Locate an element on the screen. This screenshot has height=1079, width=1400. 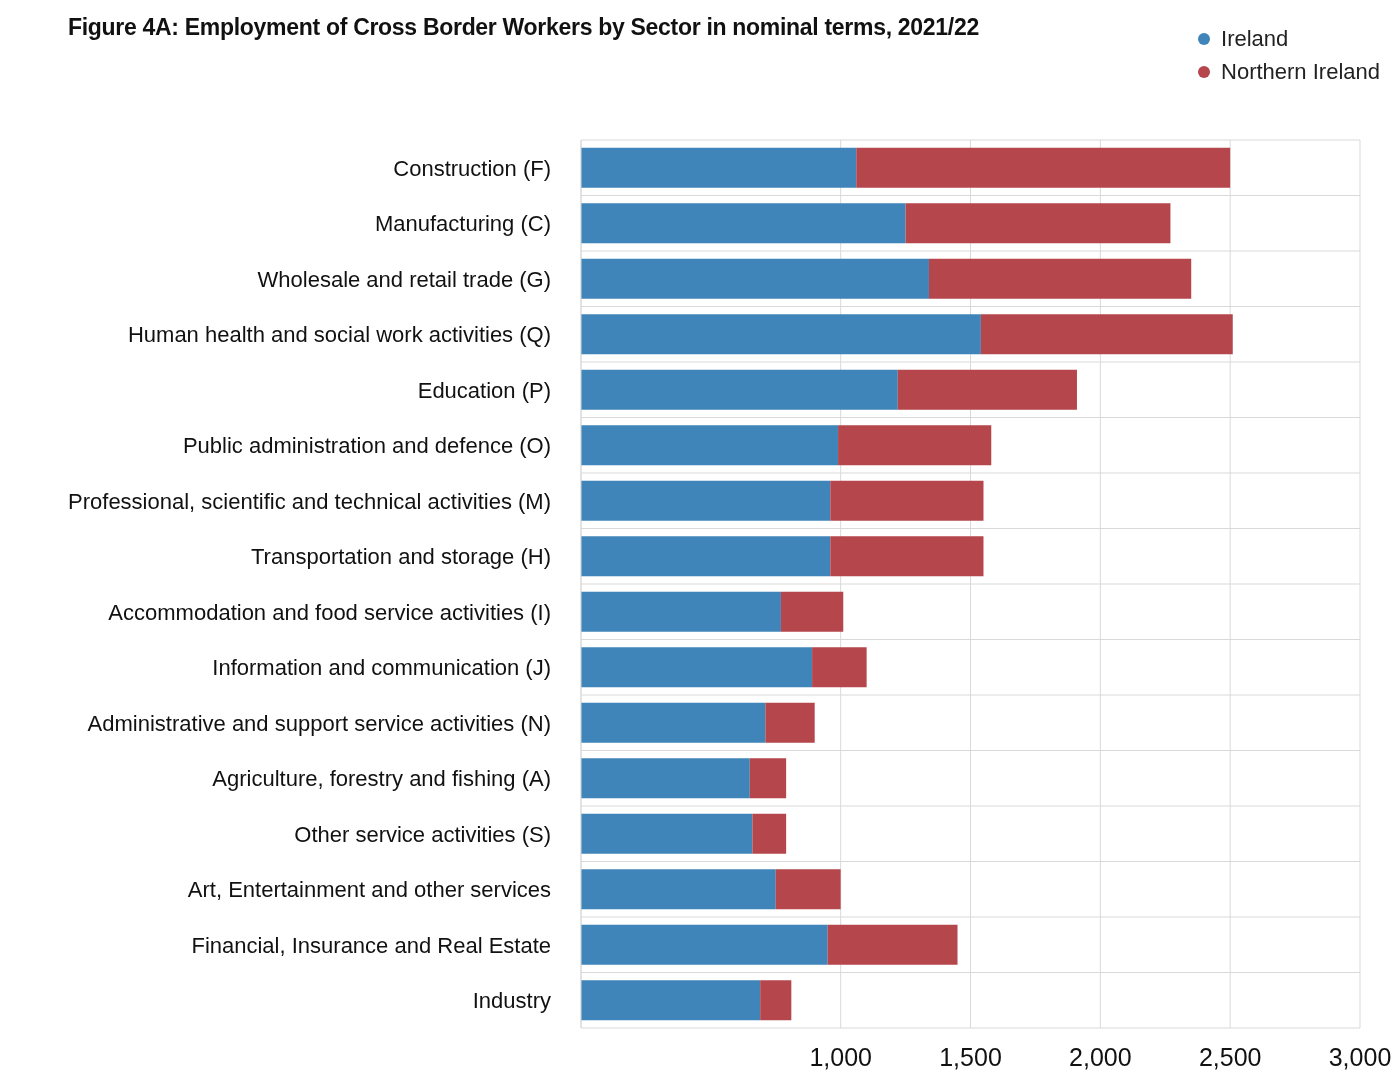
y-tick-label: Manufacturing (C) is located at coordinates (462, 224).